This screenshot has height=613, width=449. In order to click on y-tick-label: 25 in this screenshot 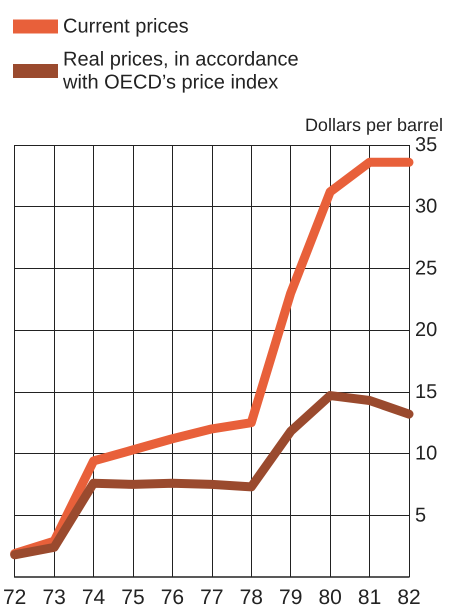, I will do `click(426, 268)`.